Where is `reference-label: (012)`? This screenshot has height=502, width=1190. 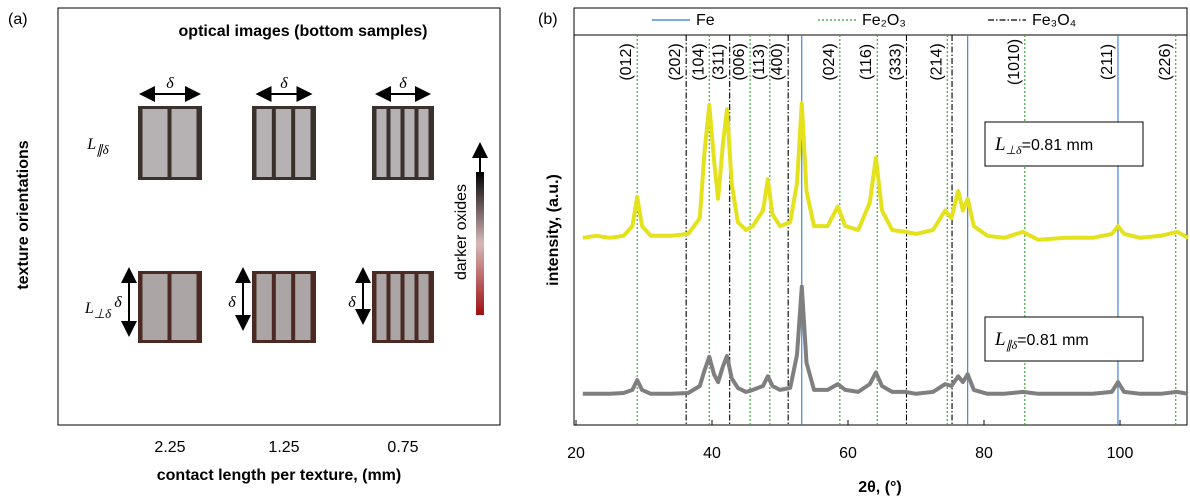
reference-label: (012) is located at coordinates (626, 61).